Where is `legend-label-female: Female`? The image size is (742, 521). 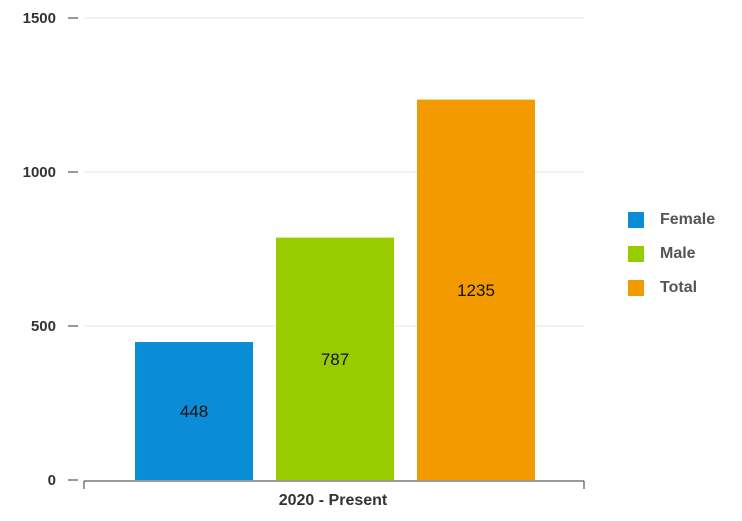
legend-label-female: Female is located at coordinates (688, 219).